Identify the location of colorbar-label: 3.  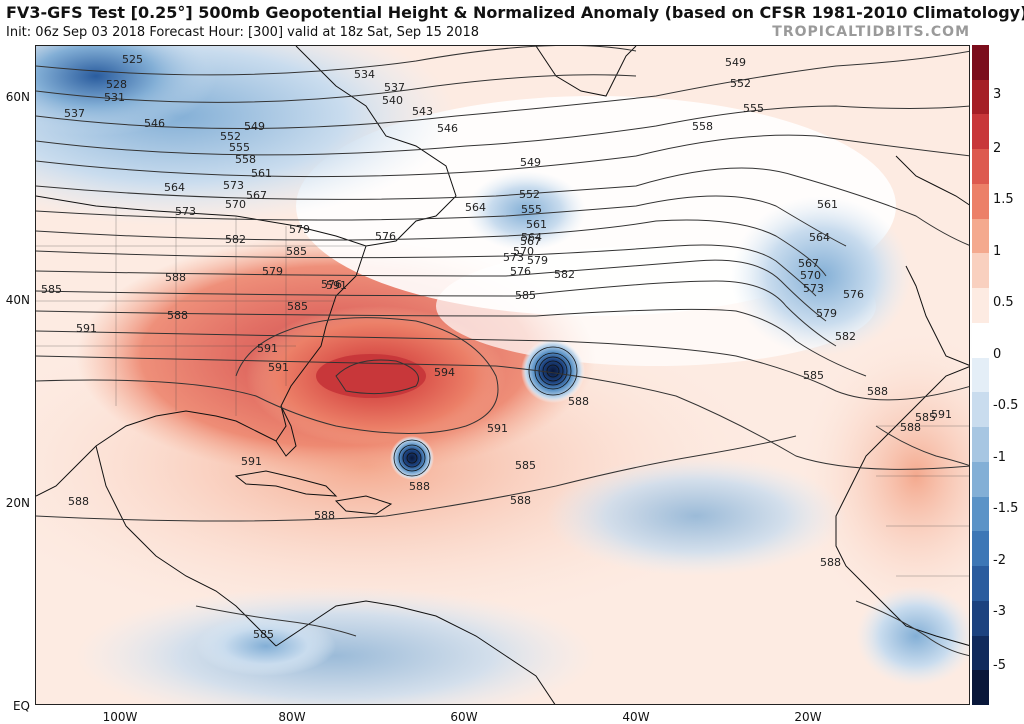
(997, 94).